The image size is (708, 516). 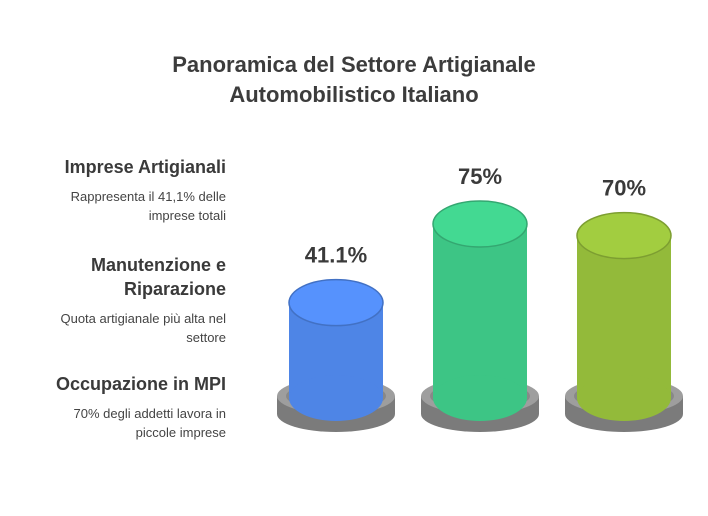 What do you see at coordinates (336, 337) in the screenshot?
I see `bar-group: 41.1%` at bounding box center [336, 337].